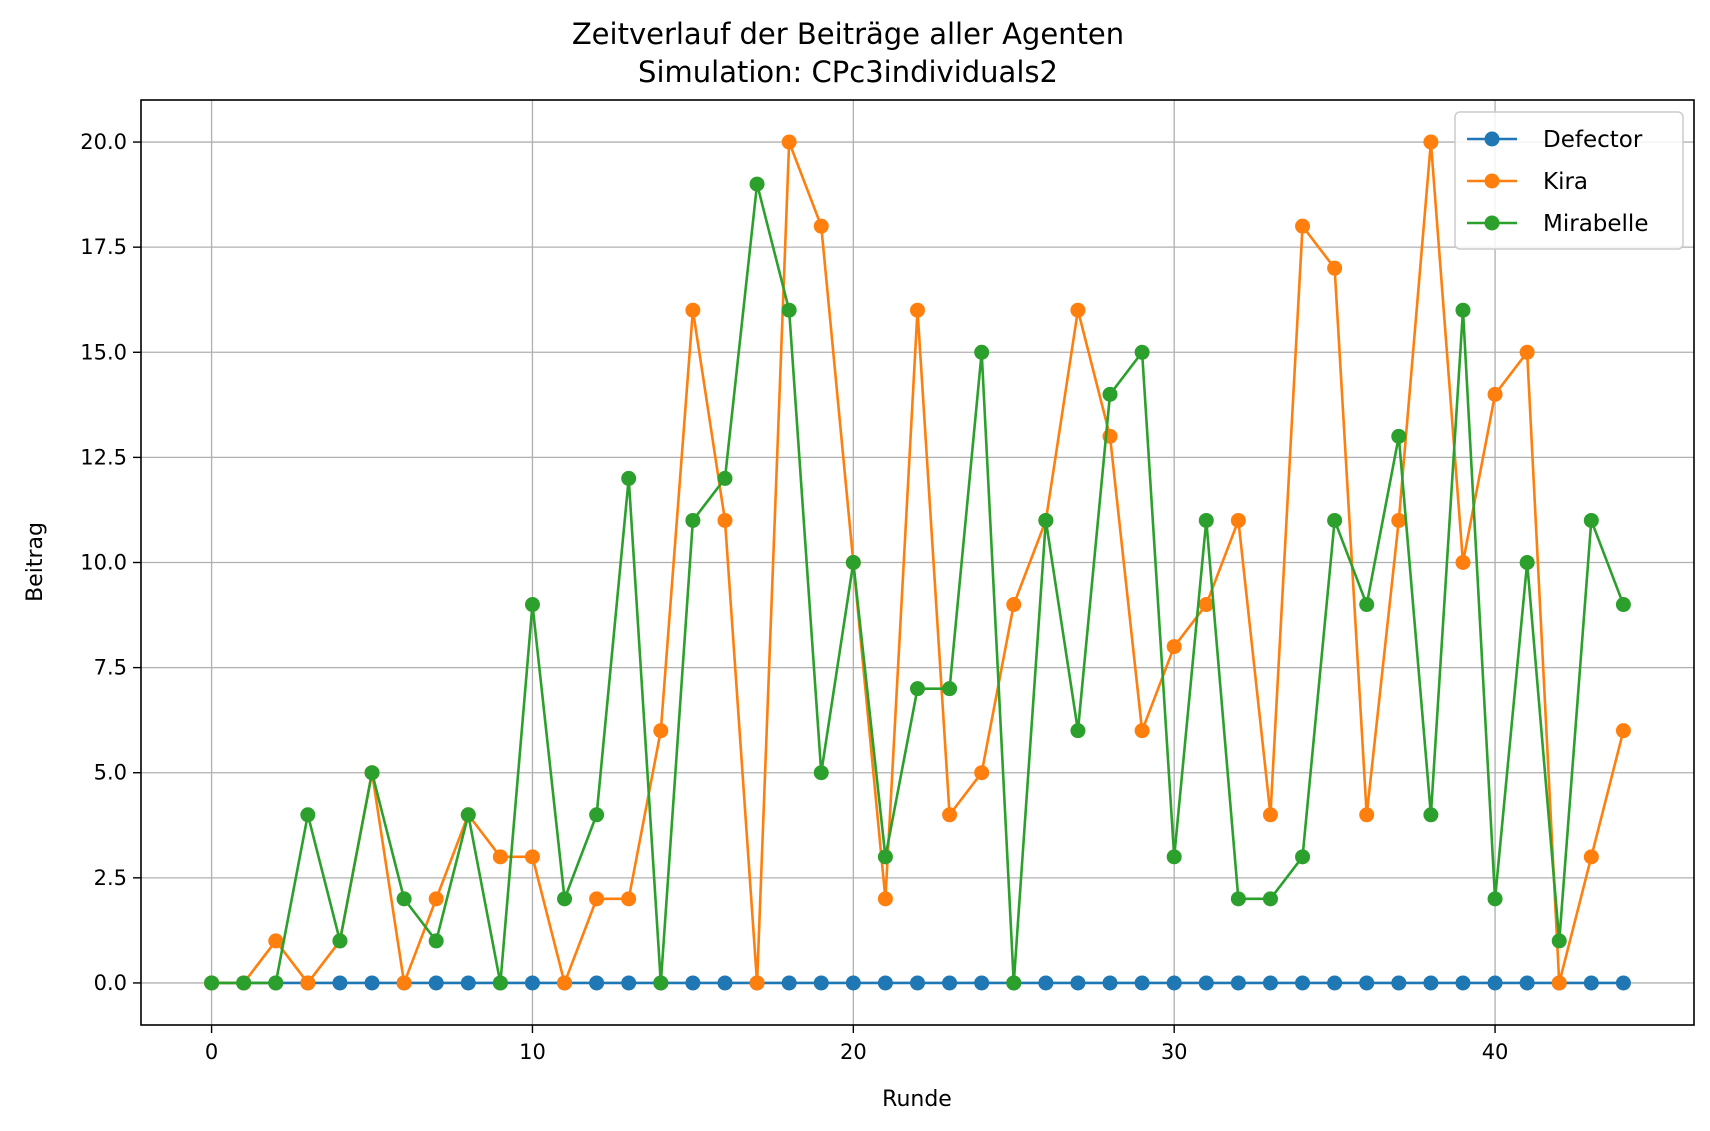 The height and width of the screenshot is (1131, 1710). I want to click on y-tick-label: 0.0, so click(110, 983).